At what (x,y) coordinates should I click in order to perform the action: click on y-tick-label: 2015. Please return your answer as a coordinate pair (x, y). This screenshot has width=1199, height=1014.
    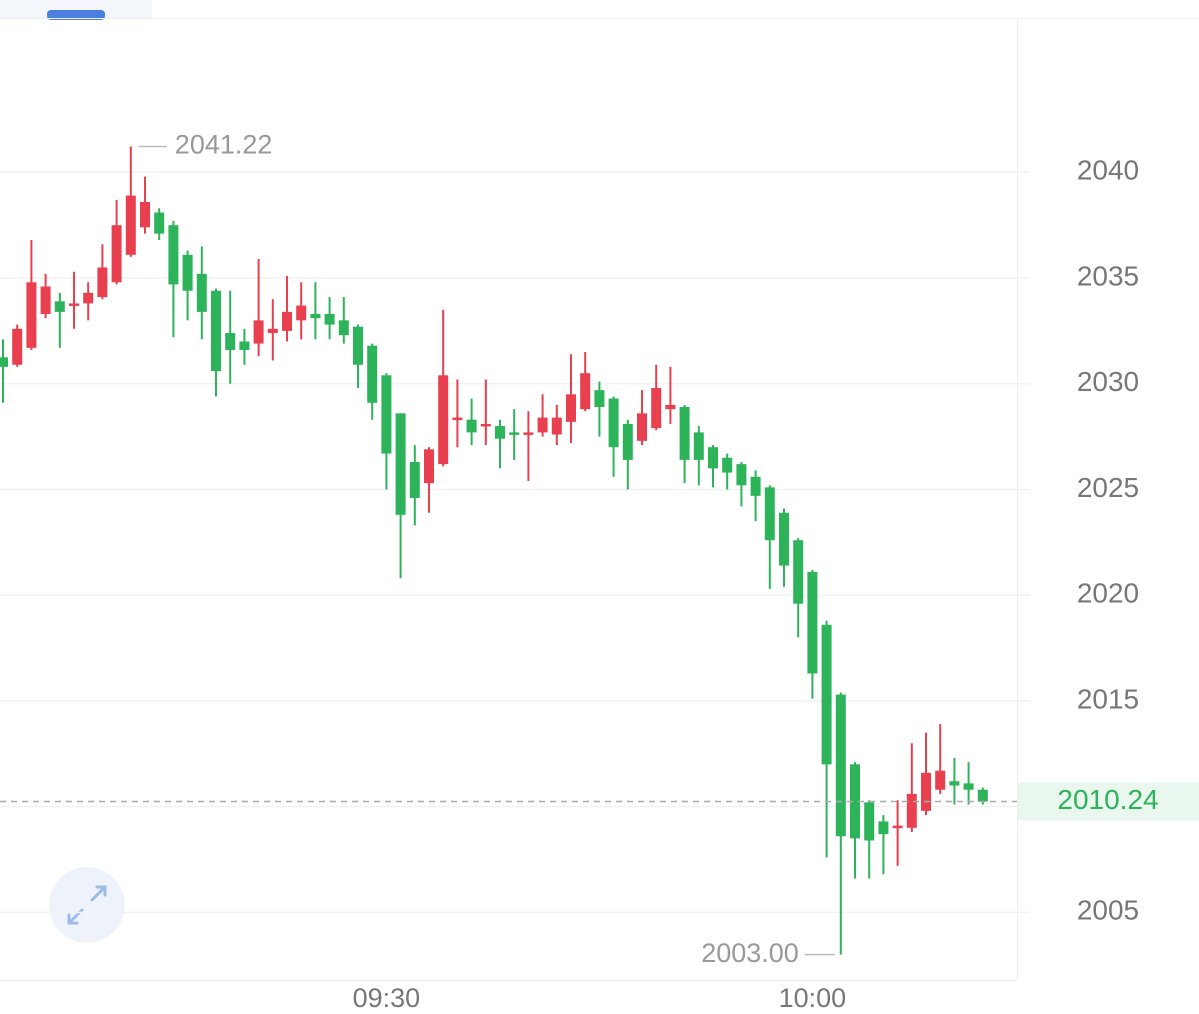
    Looking at the image, I should click on (1108, 698).